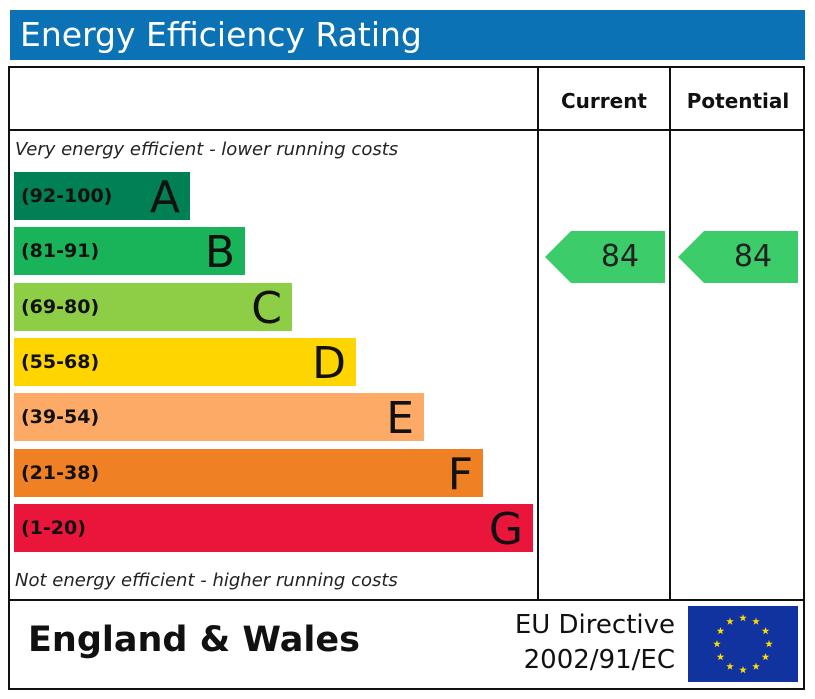 The height and width of the screenshot is (699, 815). I want to click on band-letter: F, so click(460, 474).